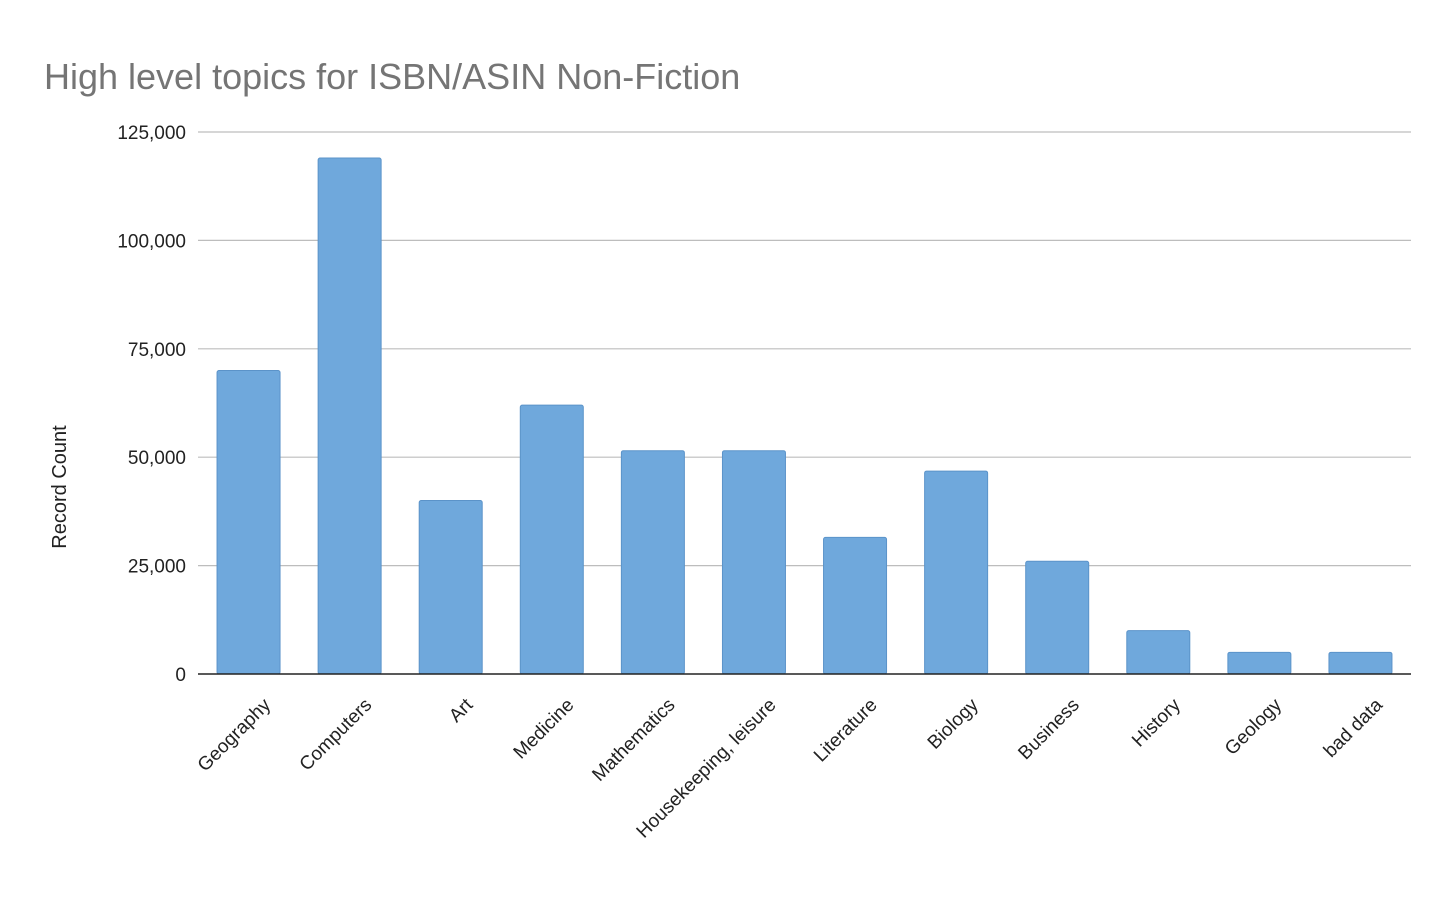  Describe the element at coordinates (461, 710) in the screenshot. I see `x-tick-label: Art` at that location.